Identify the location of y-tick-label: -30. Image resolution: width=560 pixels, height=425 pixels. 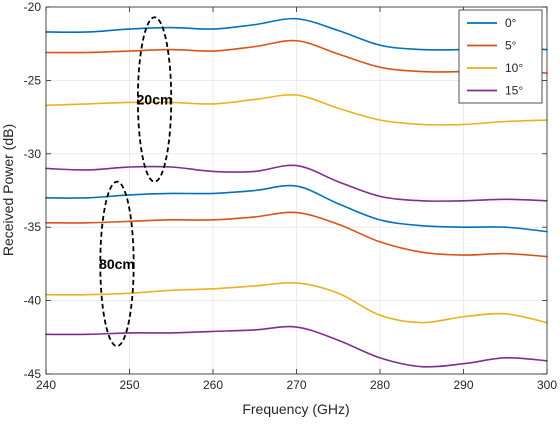
(33, 154).